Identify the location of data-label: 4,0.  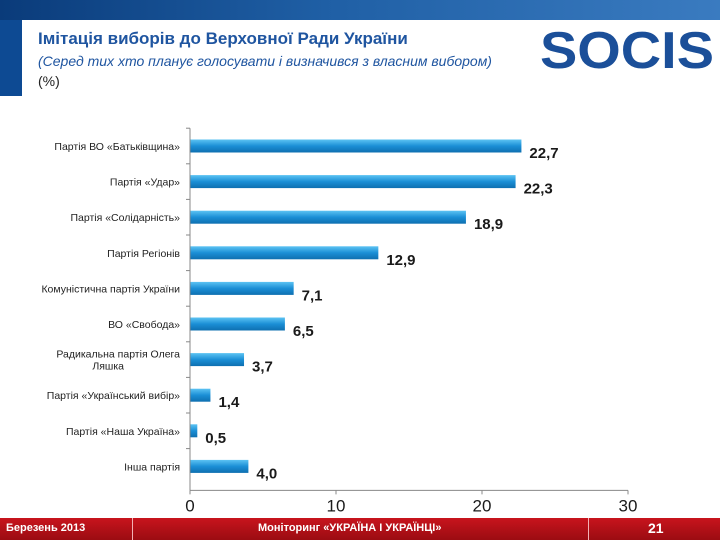
(266, 473).